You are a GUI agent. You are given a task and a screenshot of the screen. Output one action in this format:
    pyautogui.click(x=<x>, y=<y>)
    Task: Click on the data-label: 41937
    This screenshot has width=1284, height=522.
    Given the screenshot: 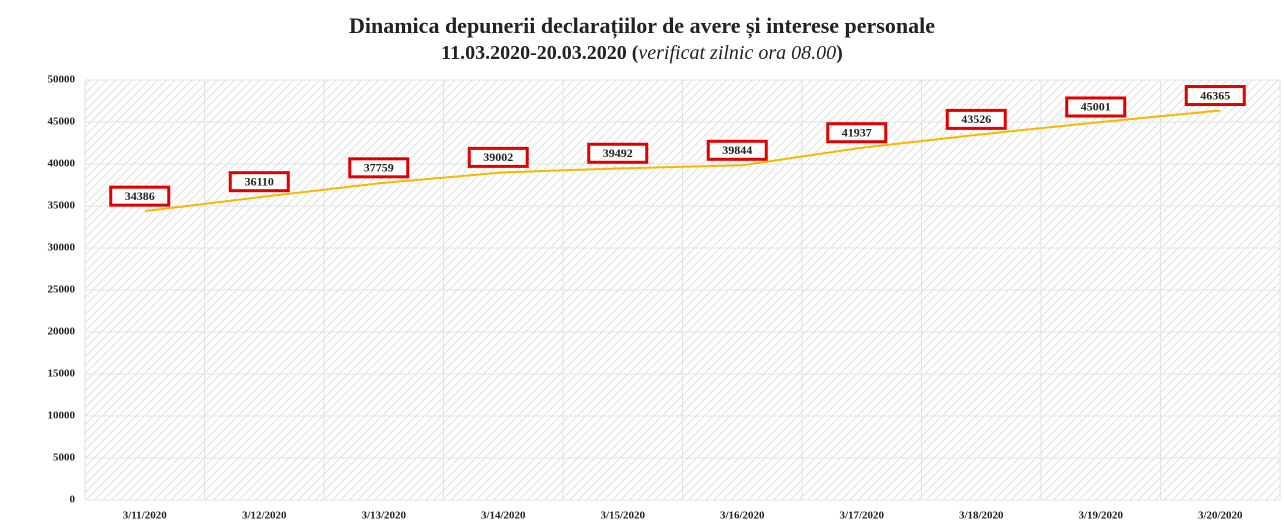 What is the action you would take?
    pyautogui.click(x=857, y=132)
    